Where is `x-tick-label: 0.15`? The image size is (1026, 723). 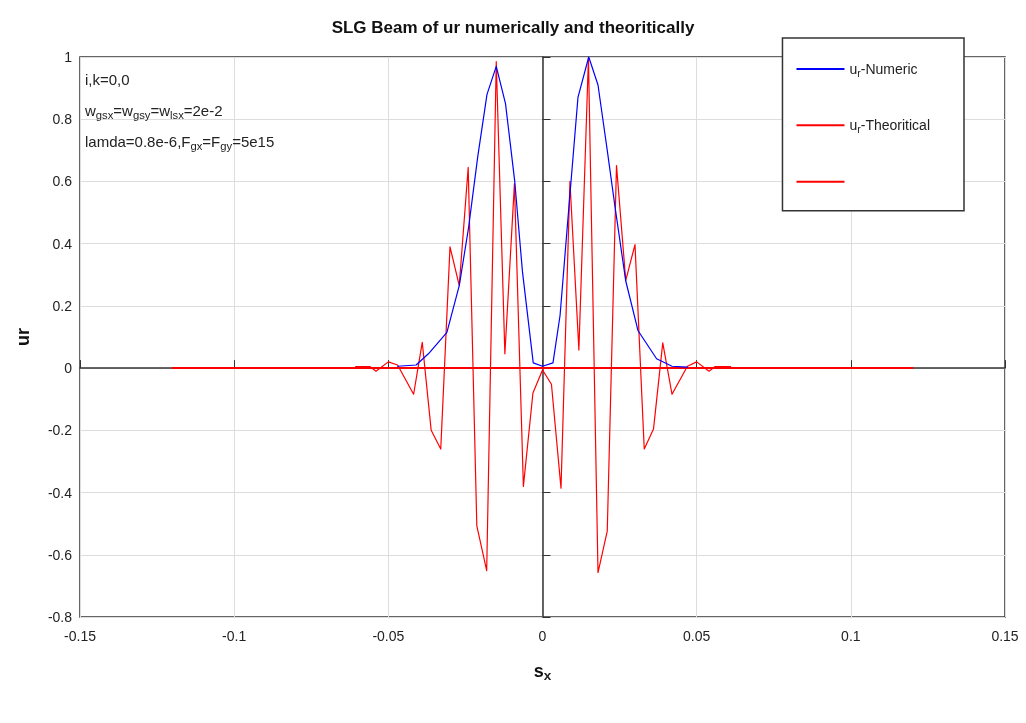 x-tick-label: 0.15 is located at coordinates (1005, 636).